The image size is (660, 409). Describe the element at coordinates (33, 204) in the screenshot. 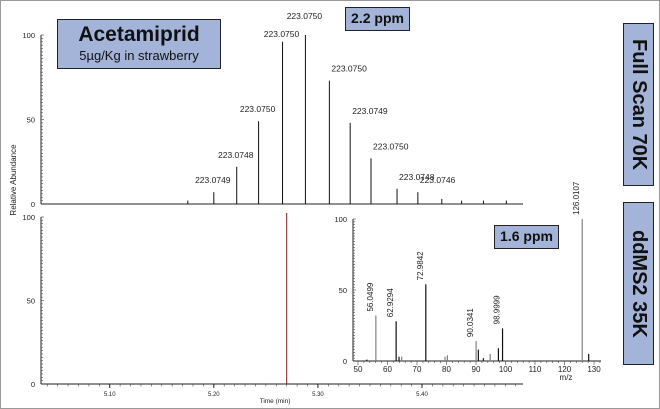

I see `top-y-tick-label: 0` at that location.